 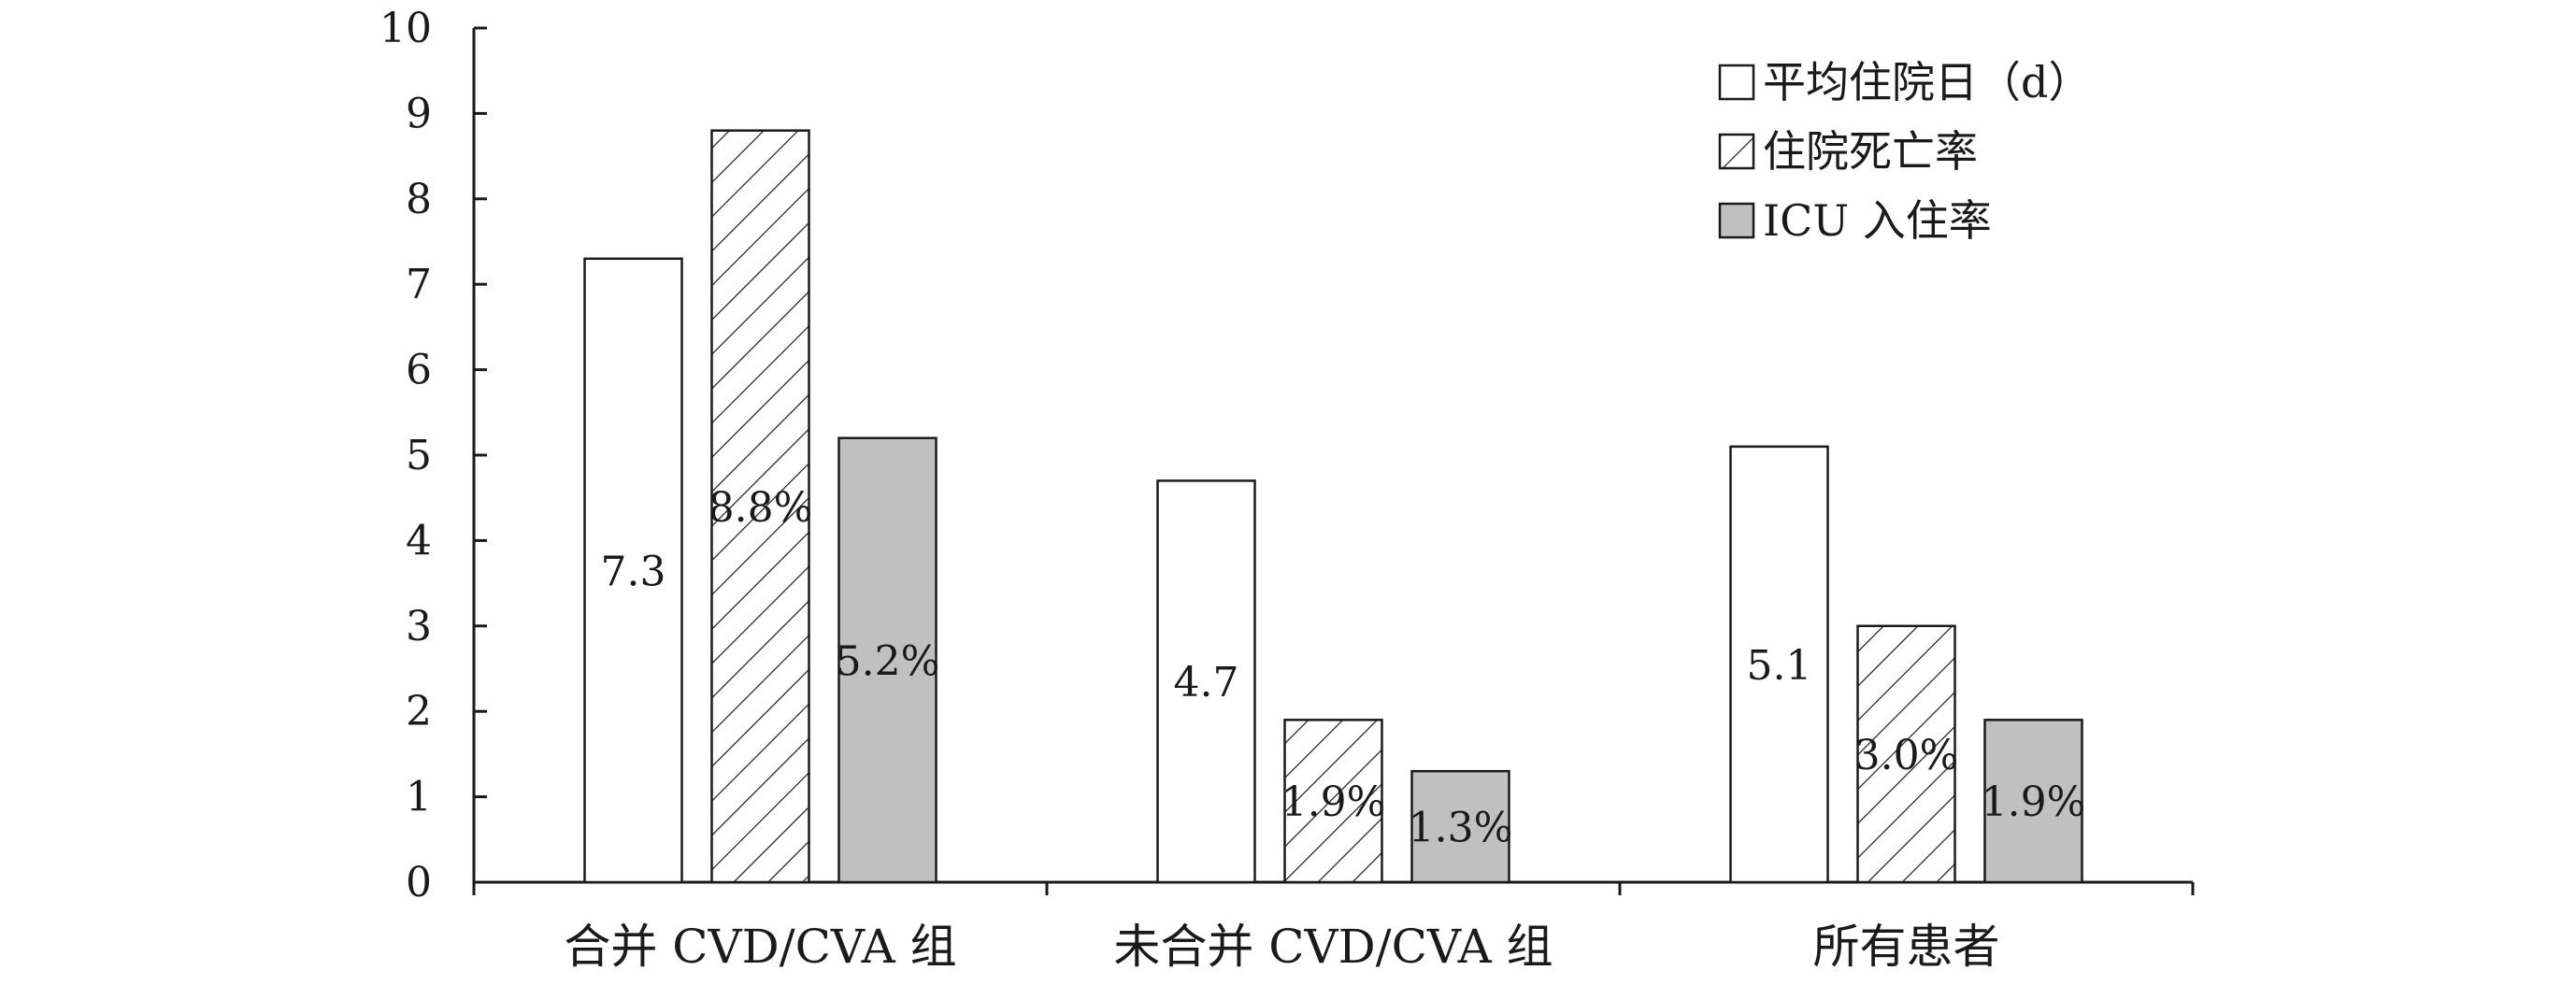 I want to click on x-category-label: 合并 CVD/CVA 组, so click(x=760, y=947).